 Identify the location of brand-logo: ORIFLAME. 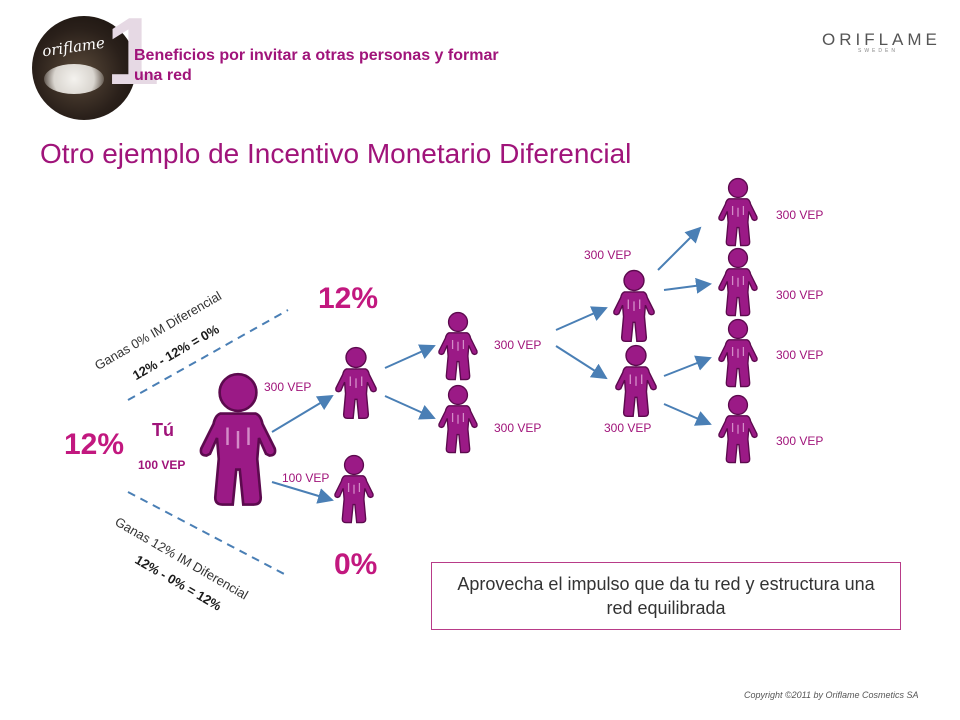
(881, 39).